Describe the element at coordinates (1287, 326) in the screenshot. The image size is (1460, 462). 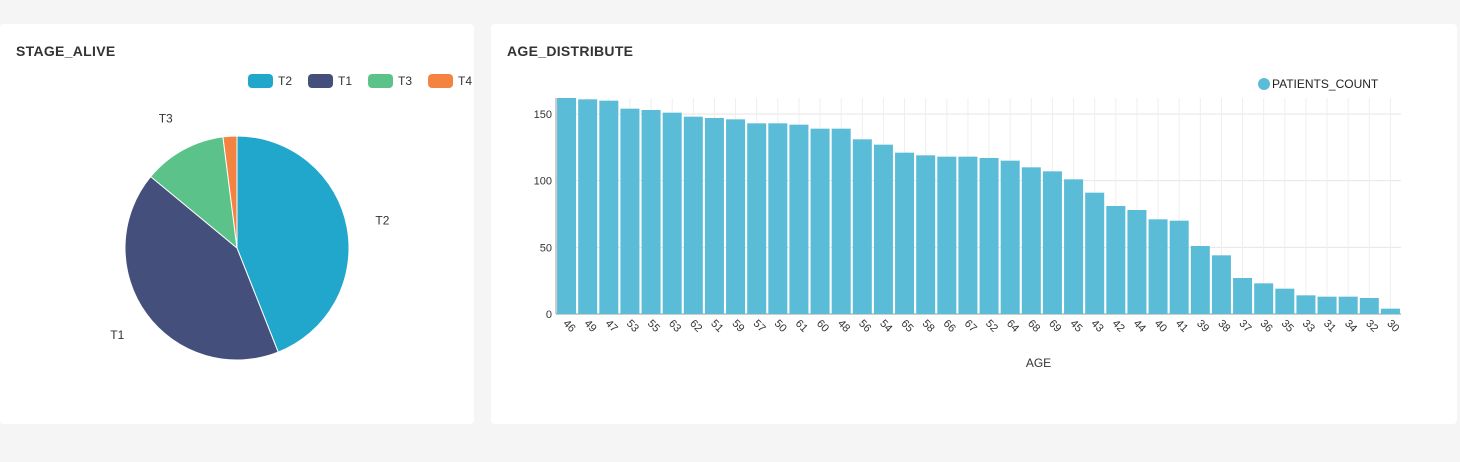
I see `x-tick-label: 35` at that location.